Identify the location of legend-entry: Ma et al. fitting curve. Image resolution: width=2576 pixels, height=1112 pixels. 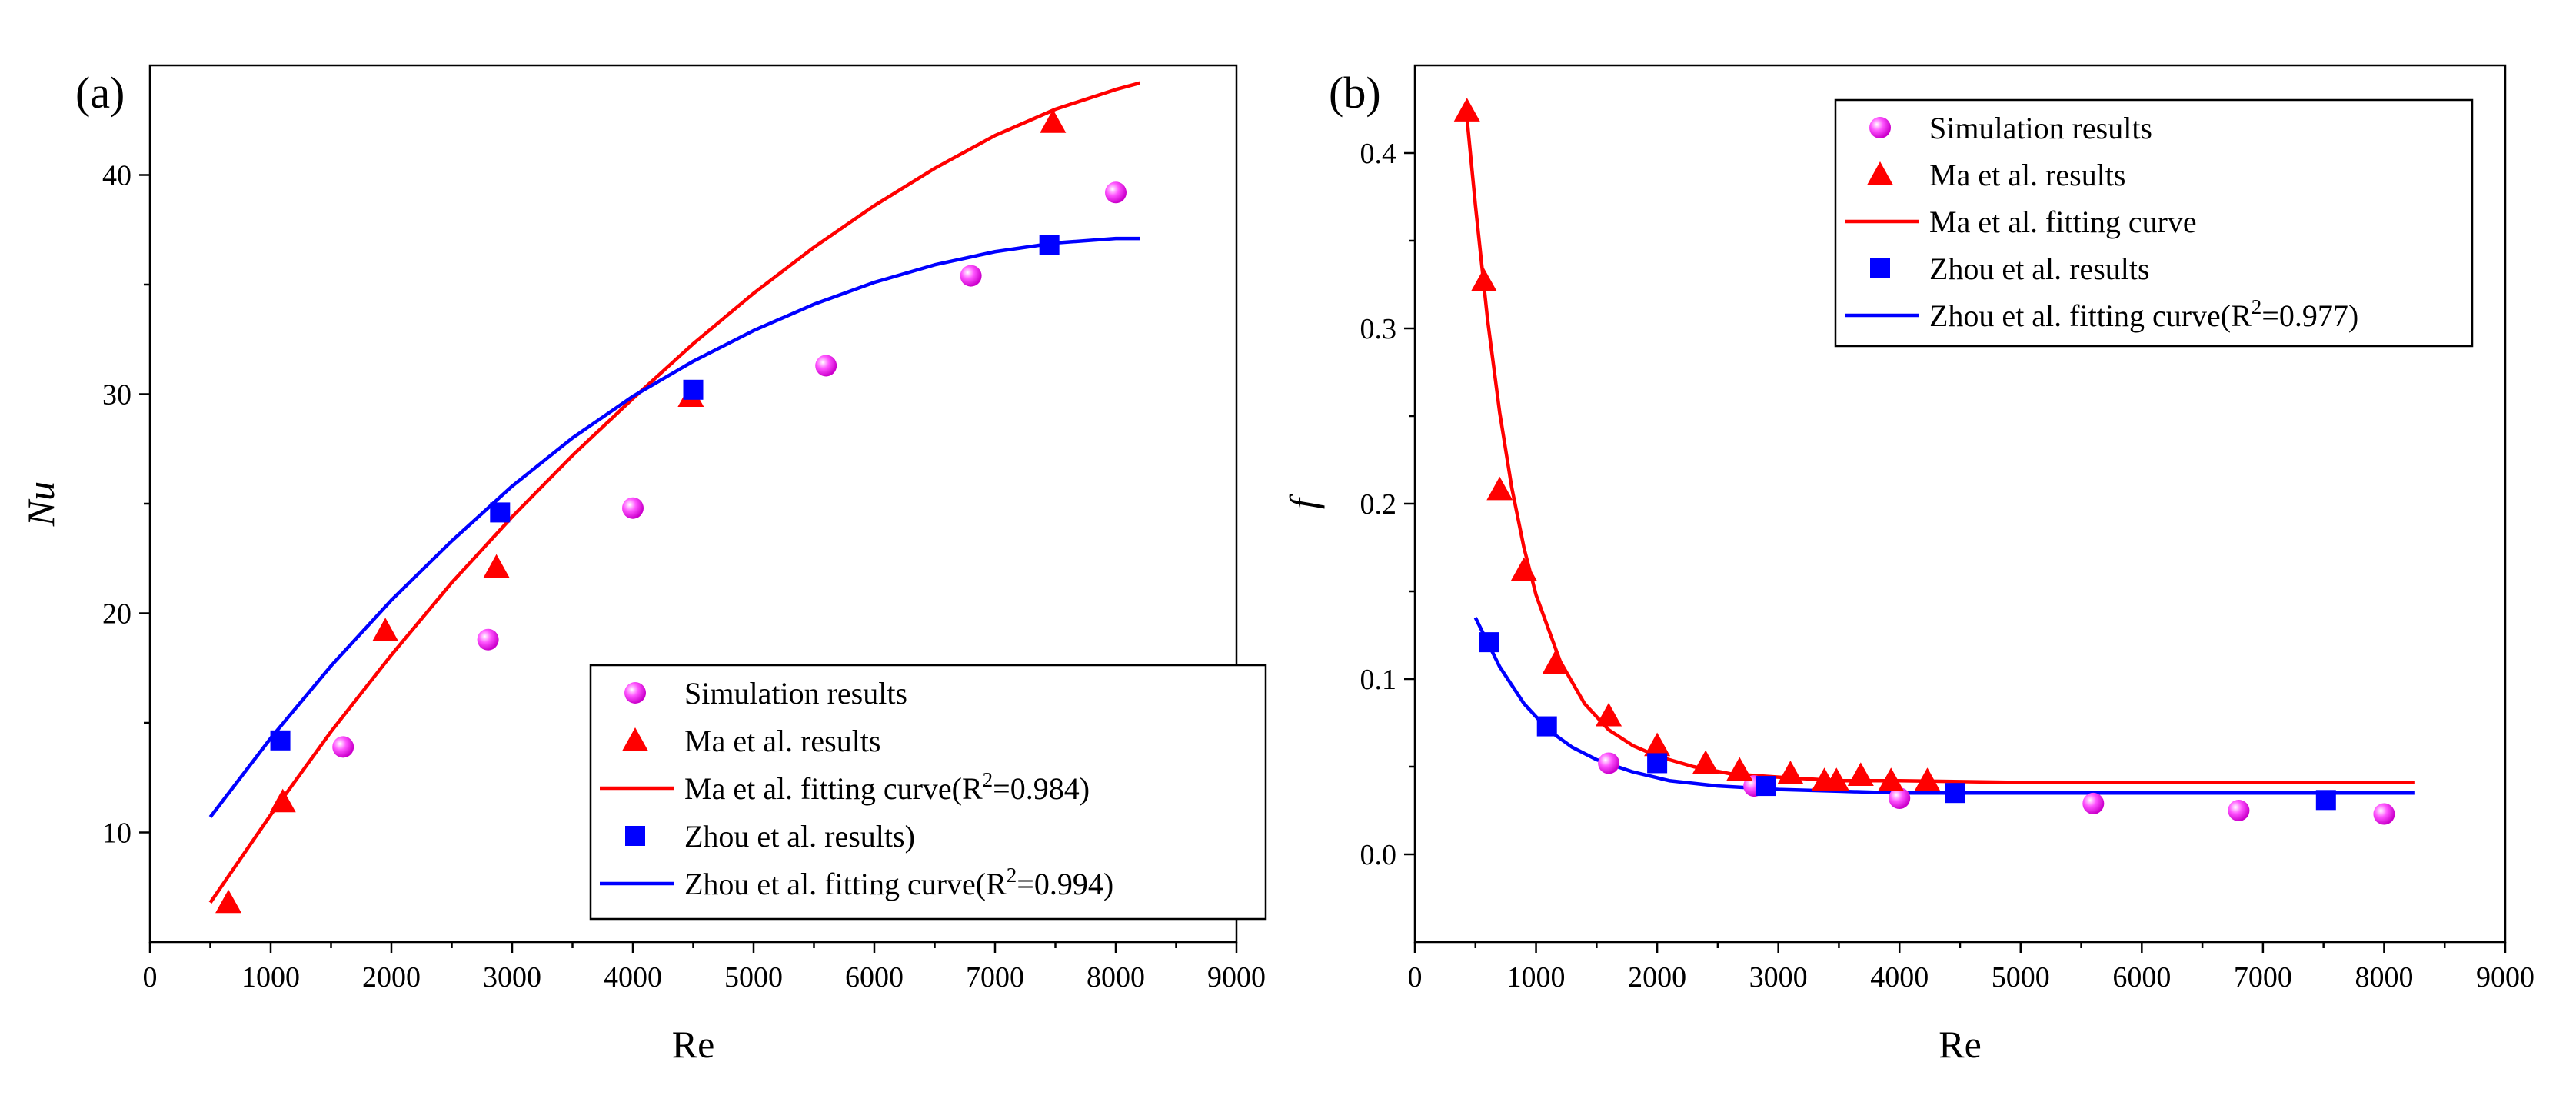
(2021, 222).